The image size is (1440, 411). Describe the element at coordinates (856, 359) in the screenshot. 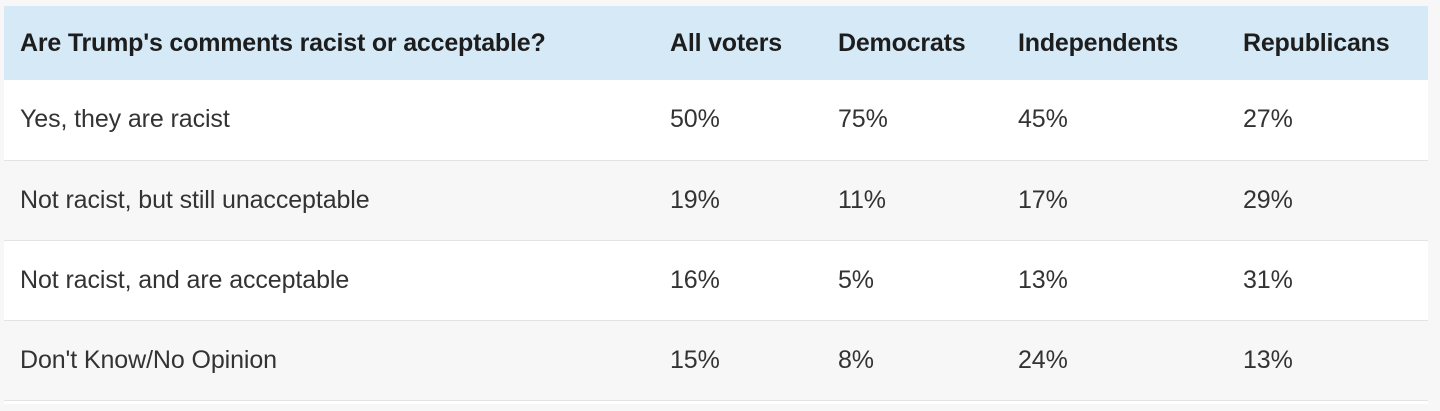

I see `cell-democrats: 8%` at that location.